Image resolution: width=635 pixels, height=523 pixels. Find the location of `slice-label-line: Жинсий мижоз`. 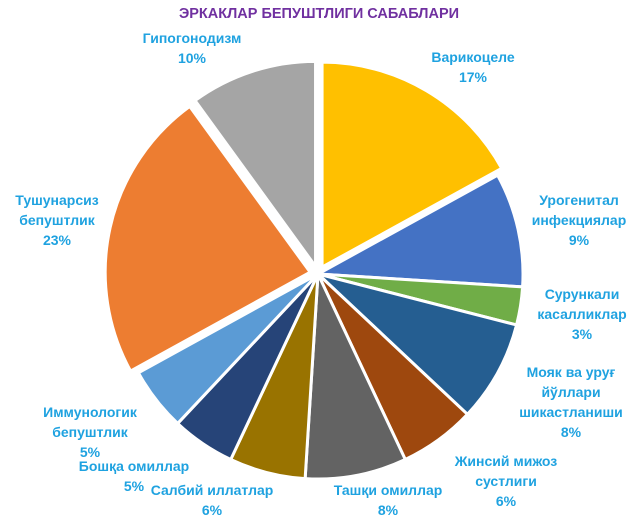

slice-label-line: Жинсий мижоз is located at coordinates (506, 461).